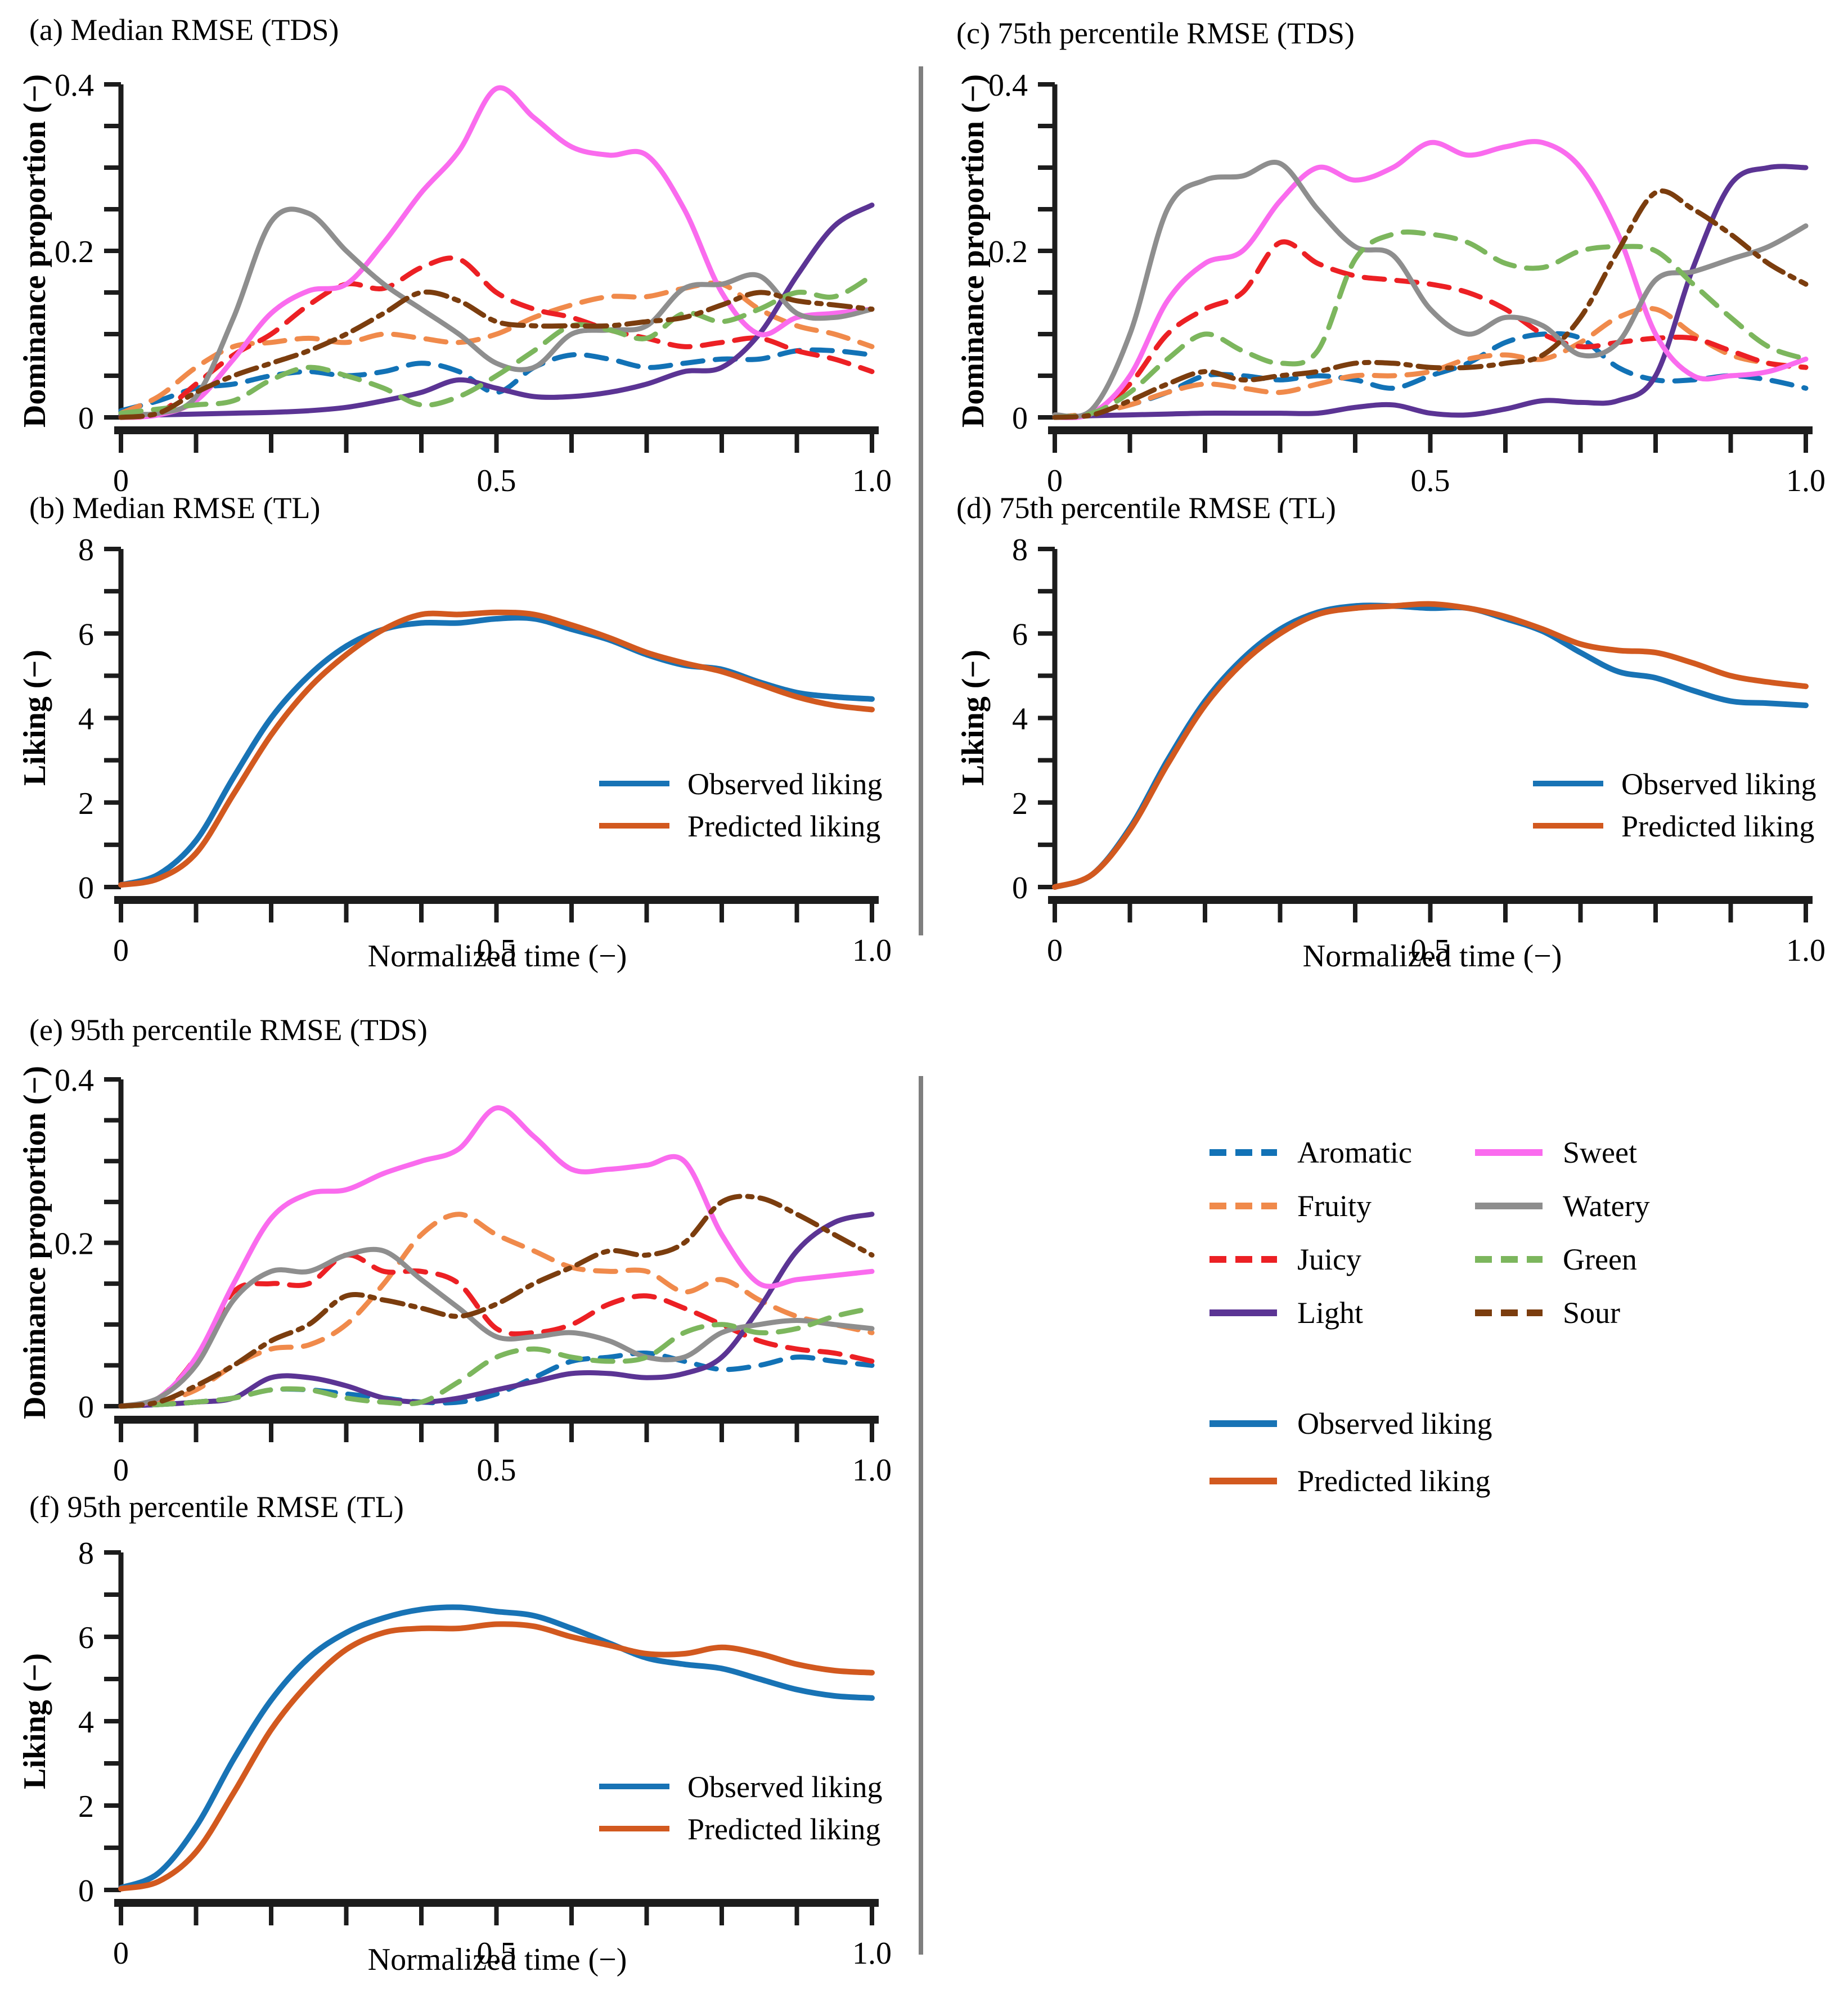 This screenshot has height=1994, width=1848. Describe the element at coordinates (1430, 329) in the screenshot. I see `series-juicy` at that location.